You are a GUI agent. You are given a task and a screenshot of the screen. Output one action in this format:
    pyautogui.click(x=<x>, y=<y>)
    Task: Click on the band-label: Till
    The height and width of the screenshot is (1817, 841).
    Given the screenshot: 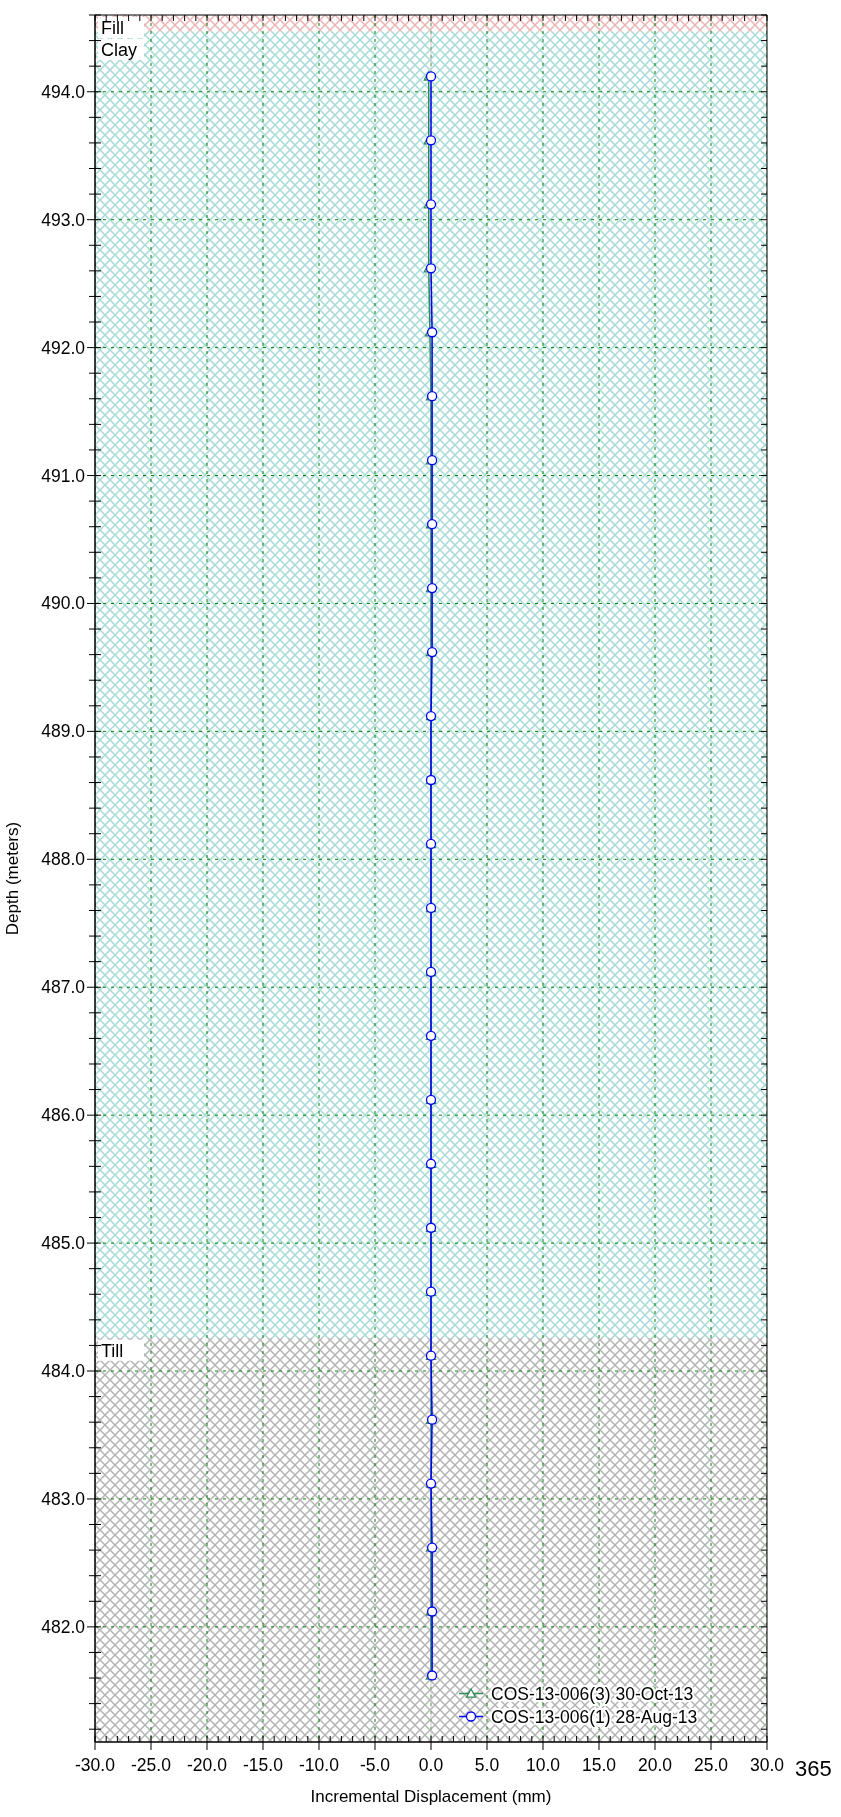 What is the action you would take?
    pyautogui.click(x=112, y=1350)
    